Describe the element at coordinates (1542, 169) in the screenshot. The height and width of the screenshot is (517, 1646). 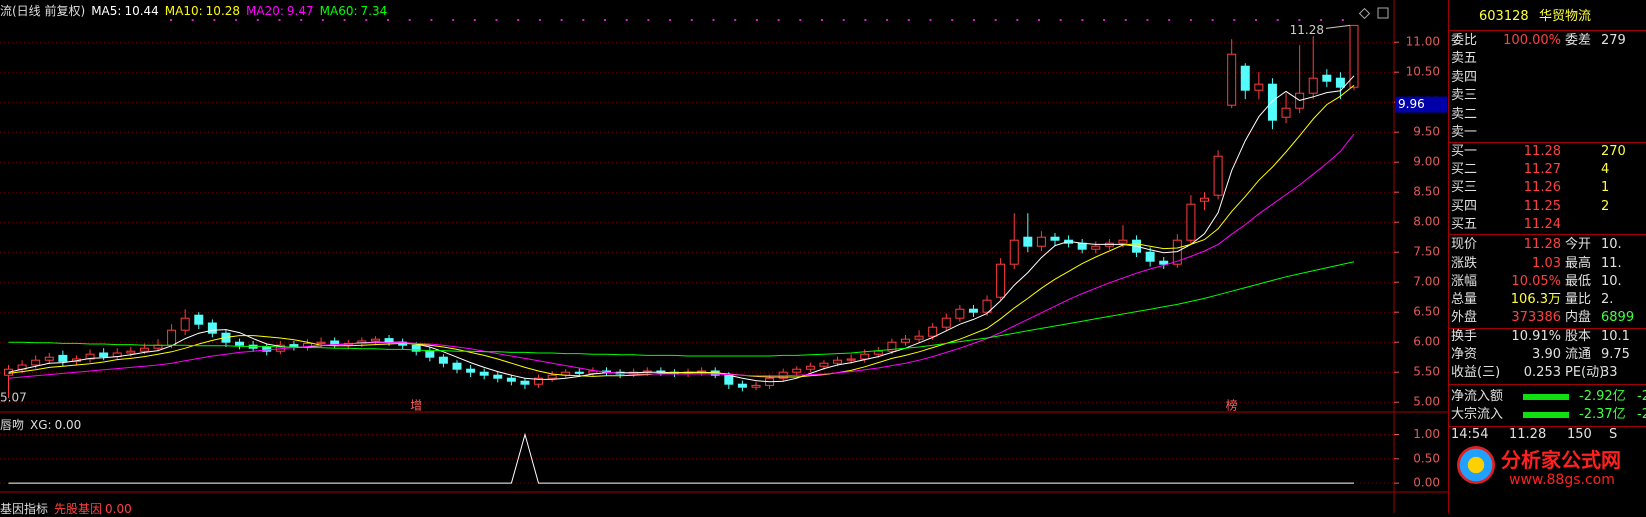
I see `quote-cell: 11.27` at that location.